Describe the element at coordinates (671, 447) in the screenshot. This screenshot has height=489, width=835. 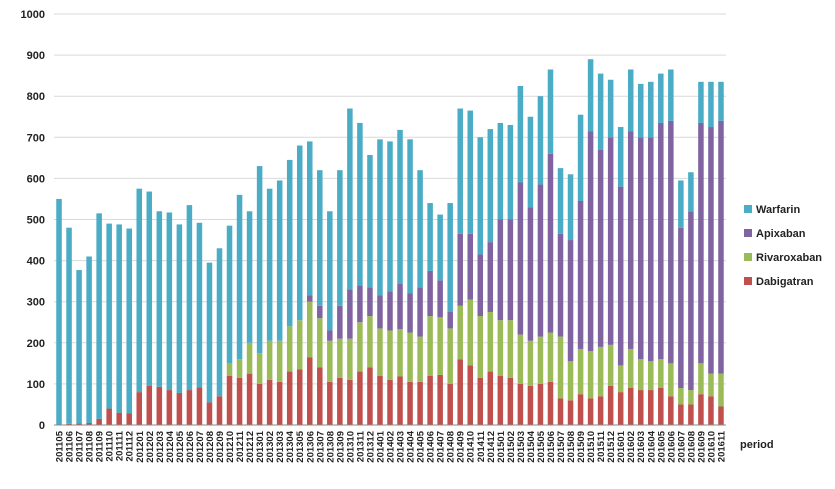
I see `x-tick-label: 201606` at that location.